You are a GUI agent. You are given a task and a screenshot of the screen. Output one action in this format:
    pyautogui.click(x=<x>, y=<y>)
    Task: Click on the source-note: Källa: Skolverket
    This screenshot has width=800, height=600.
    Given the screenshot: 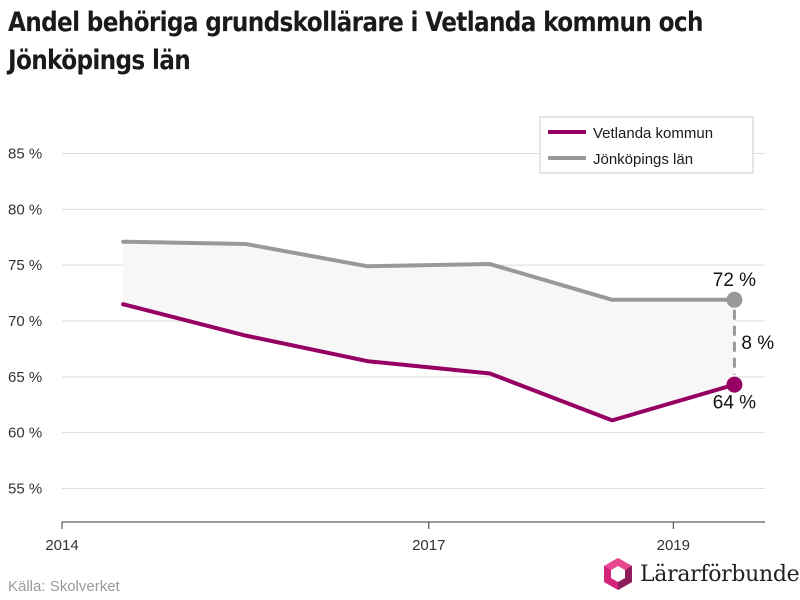 What is the action you would take?
    pyautogui.click(x=64, y=586)
    